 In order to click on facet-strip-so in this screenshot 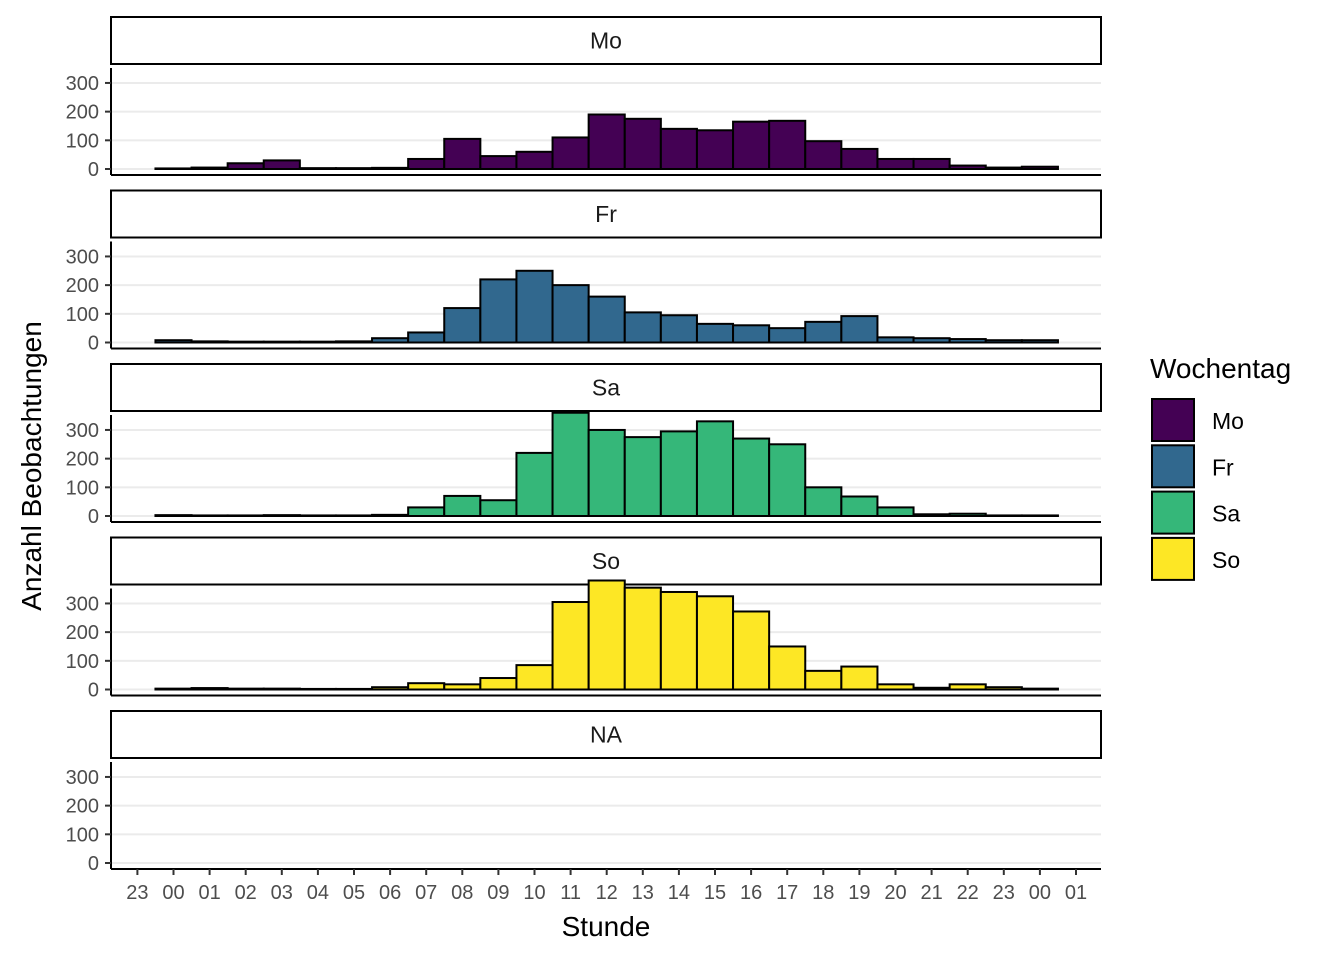, I will do `click(606, 561)`.